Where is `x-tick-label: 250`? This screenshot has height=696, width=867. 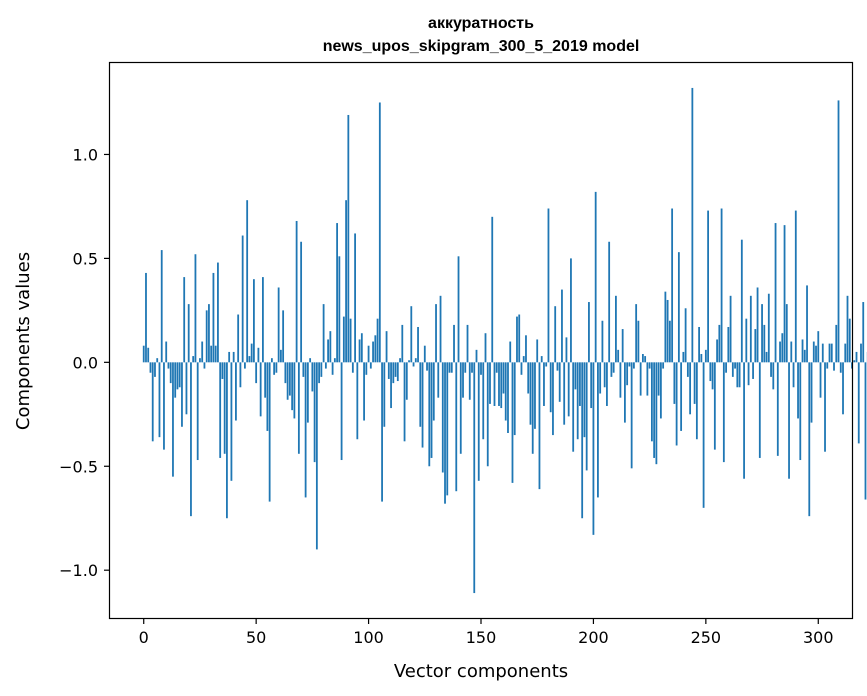 x-tick-label: 250 is located at coordinates (706, 637).